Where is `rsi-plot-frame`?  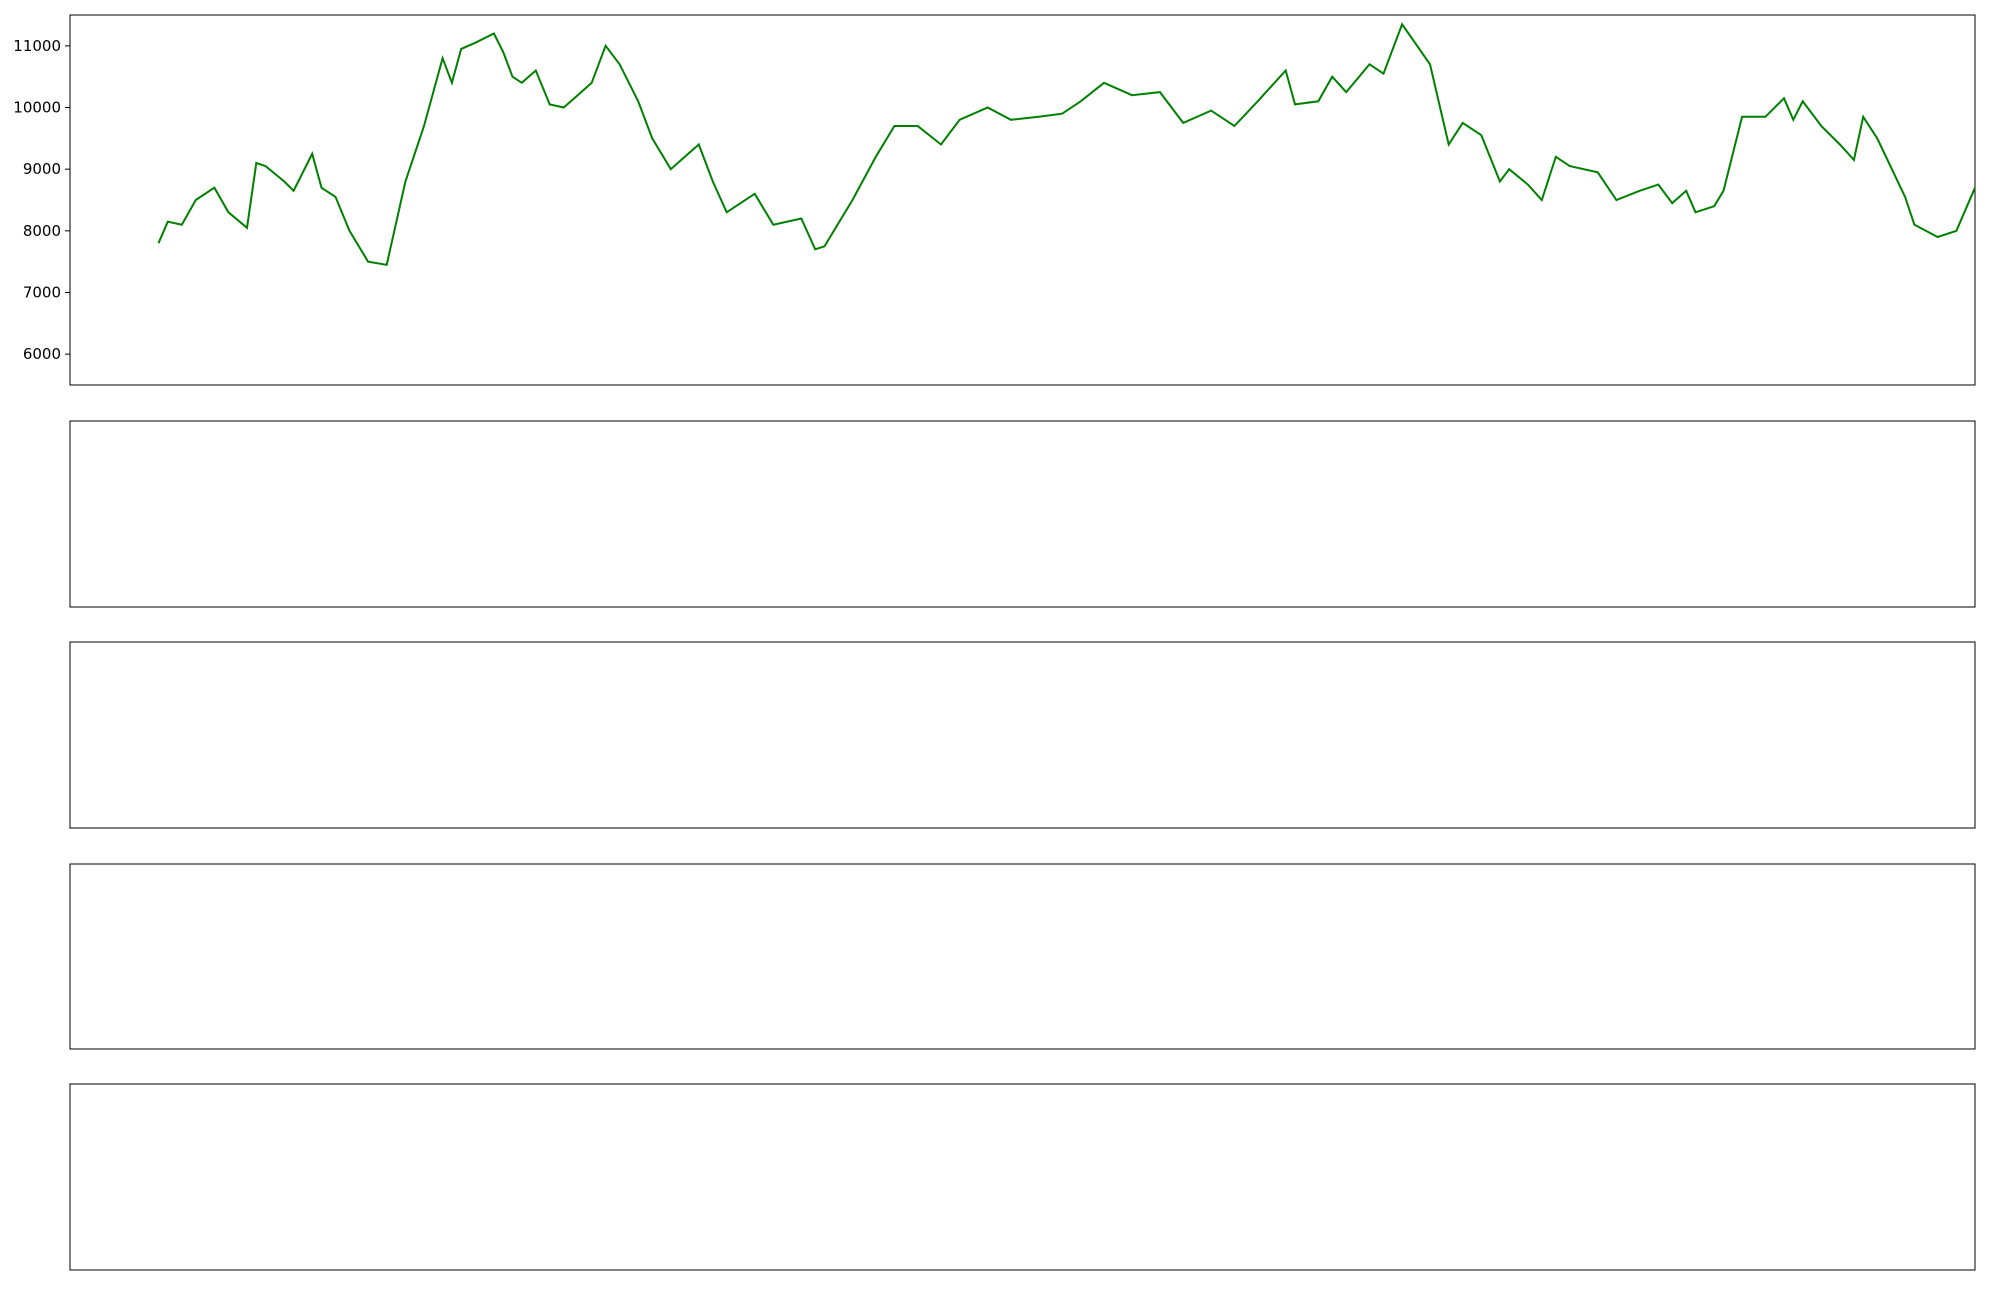
rsi-plot-frame is located at coordinates (1022, 735).